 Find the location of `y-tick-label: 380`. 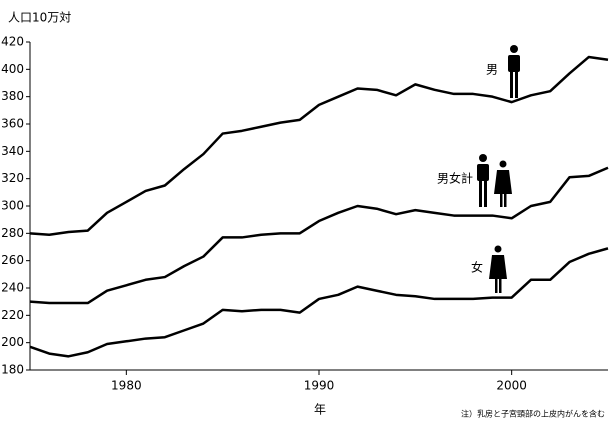

y-tick-label: 380 is located at coordinates (12, 96).